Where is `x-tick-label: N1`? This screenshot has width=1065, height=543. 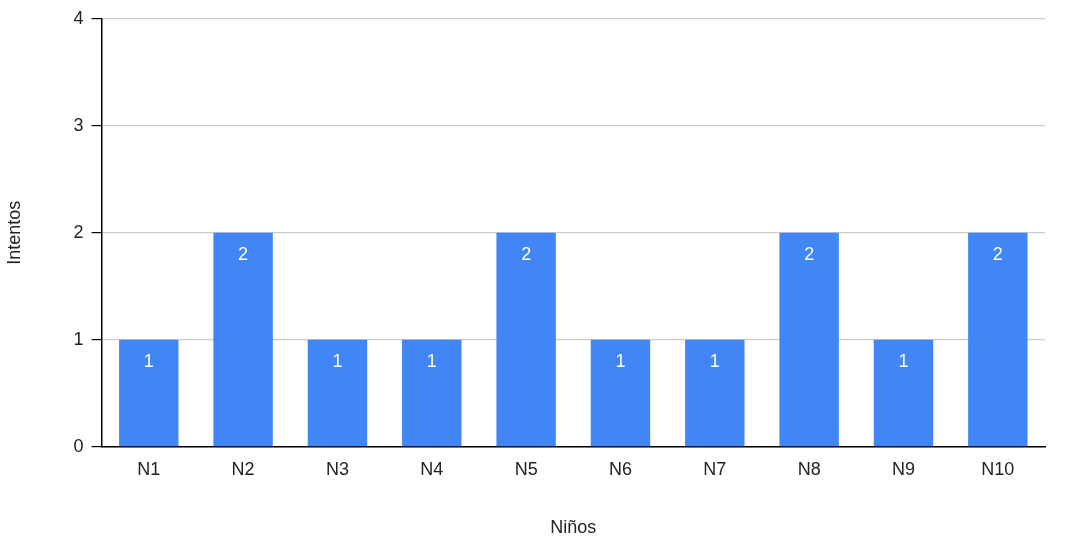 x-tick-label: N1 is located at coordinates (149, 468).